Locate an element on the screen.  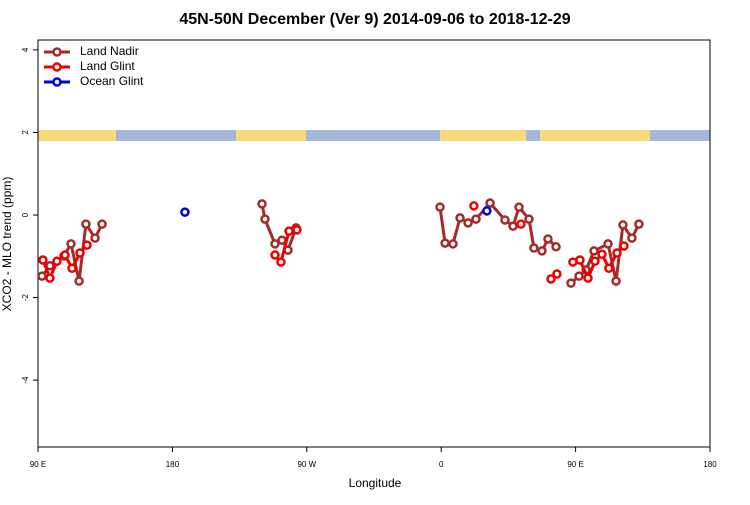
y-tick-label: 2 is located at coordinates (25, 132).